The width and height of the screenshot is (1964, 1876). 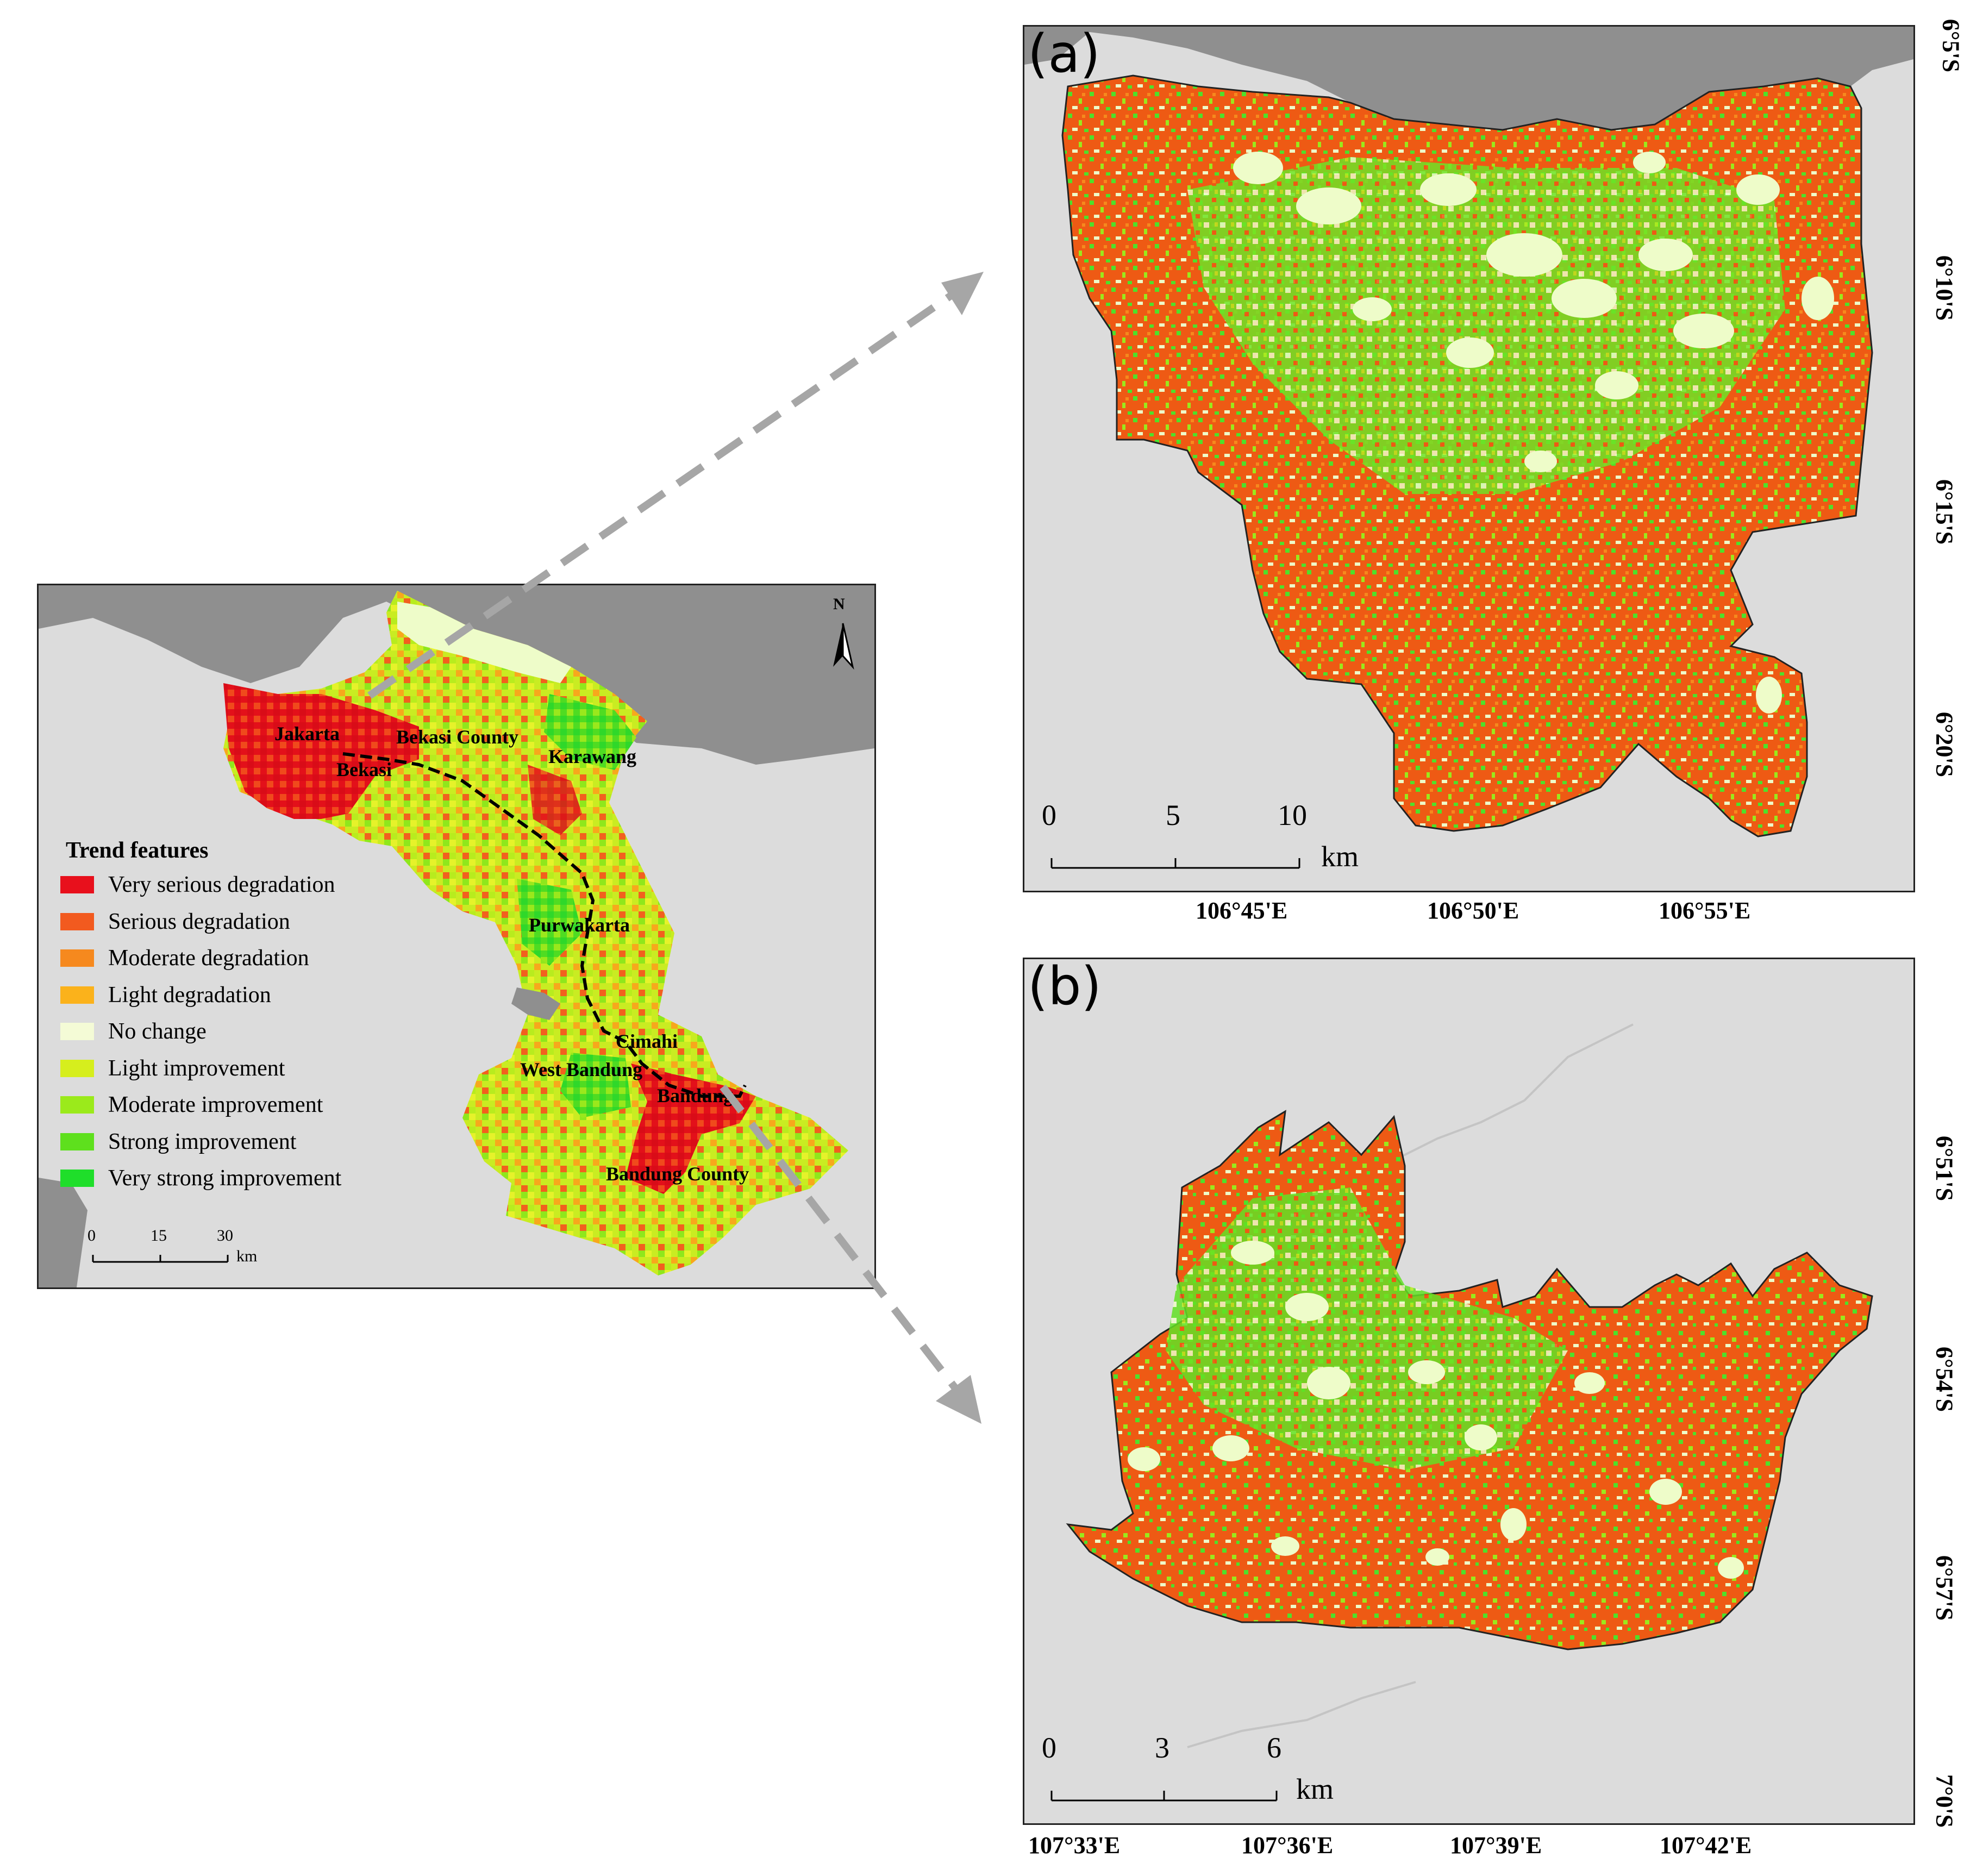 What do you see at coordinates (647, 1041) in the screenshot?
I see `place-label-cimahi: Cimahi` at bounding box center [647, 1041].